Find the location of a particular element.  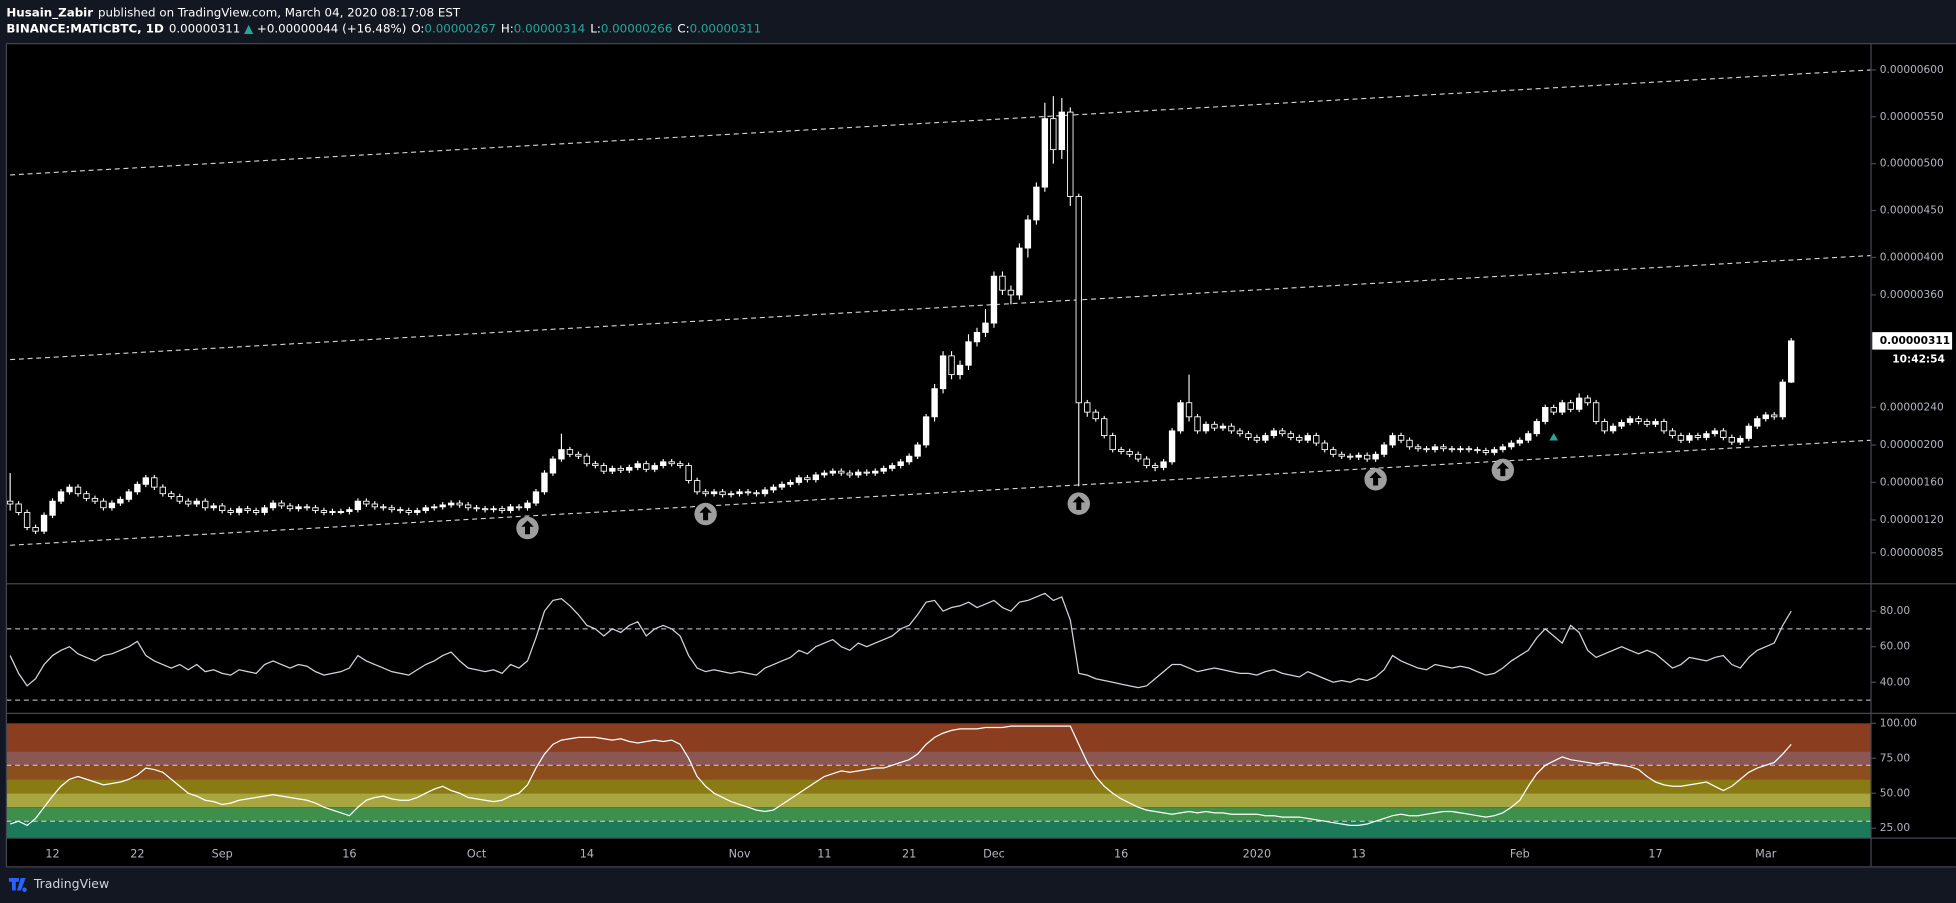

ohlc-label: L: is located at coordinates (595, 28).